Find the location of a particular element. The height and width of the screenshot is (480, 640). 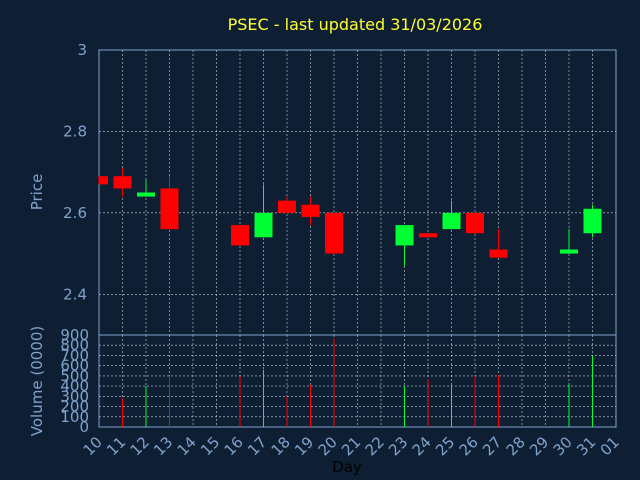

volume-tick-label: 900 is located at coordinates (74, 335).